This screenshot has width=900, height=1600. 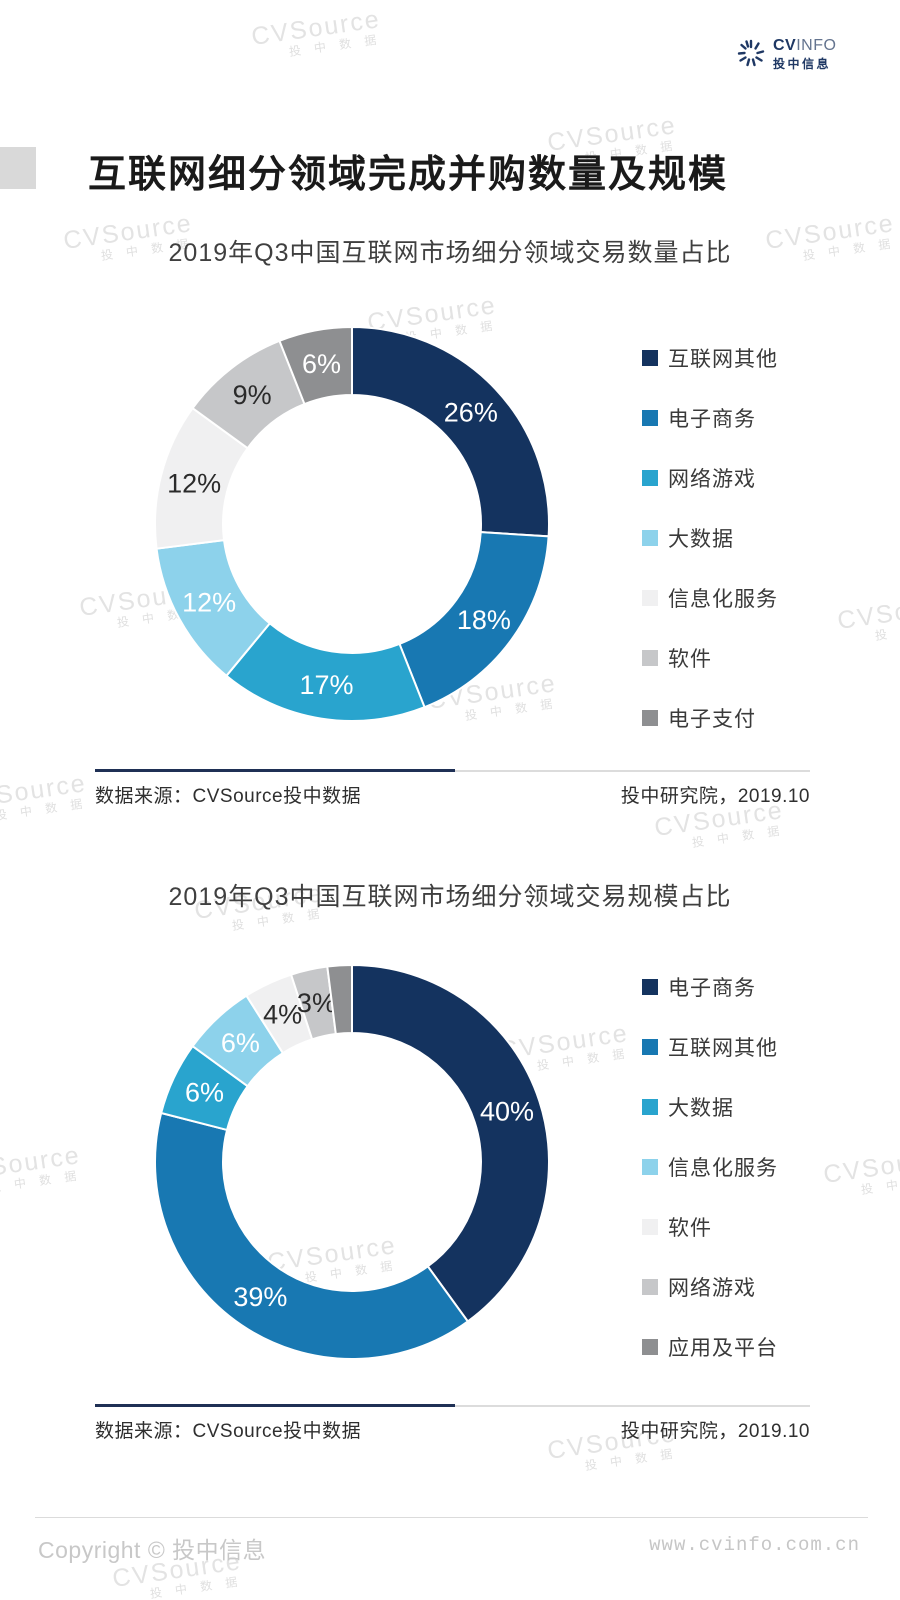 I want to click on legend-deal-count: 互联网其他电子商务网络游戏大数据信息化服务软件电子支付, so click(x=757, y=557).